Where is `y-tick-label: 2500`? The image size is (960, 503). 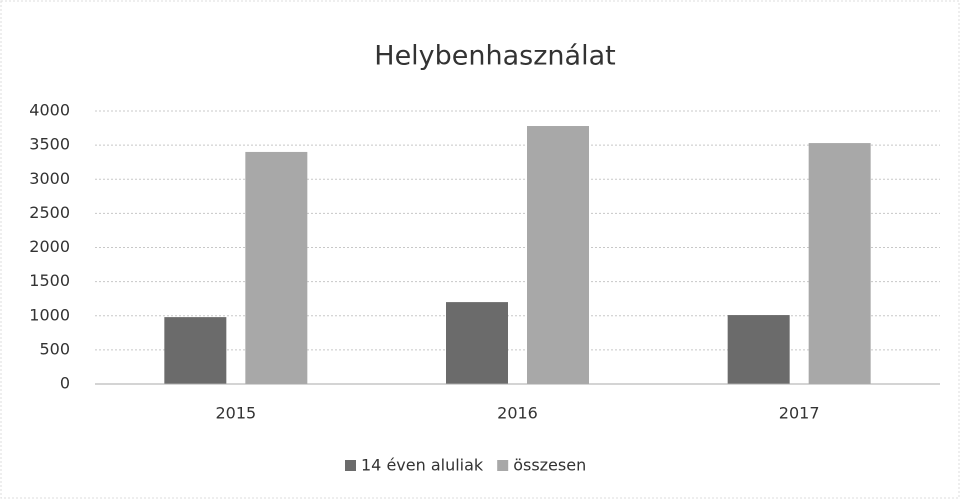
y-tick-label: 2500 is located at coordinates (49, 212).